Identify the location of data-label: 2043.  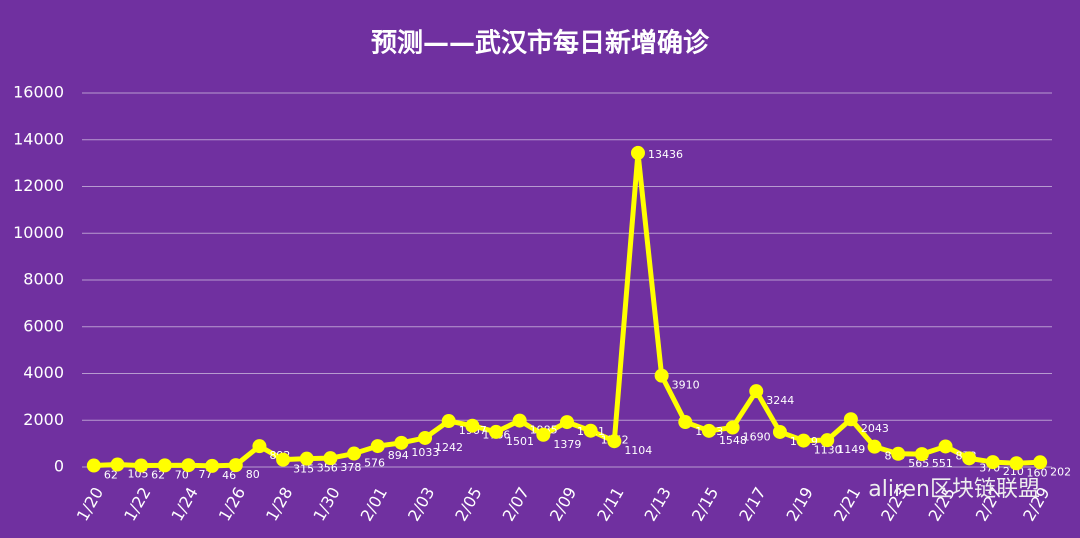
(875, 428).